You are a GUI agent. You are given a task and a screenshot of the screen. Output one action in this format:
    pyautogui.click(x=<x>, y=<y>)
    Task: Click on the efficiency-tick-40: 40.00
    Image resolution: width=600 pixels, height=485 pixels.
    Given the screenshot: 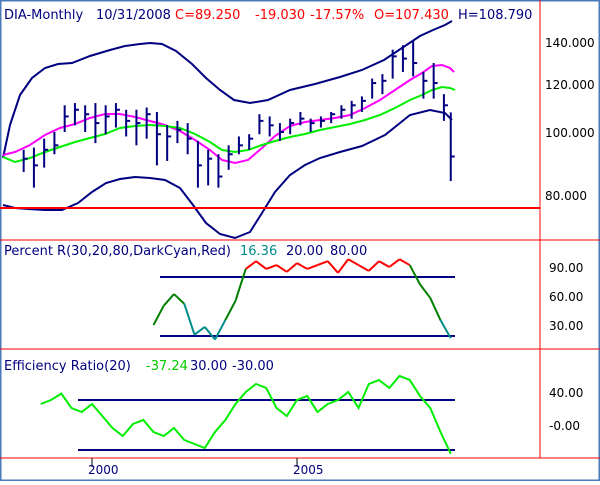 What is the action you would take?
    pyautogui.click(x=566, y=393)
    